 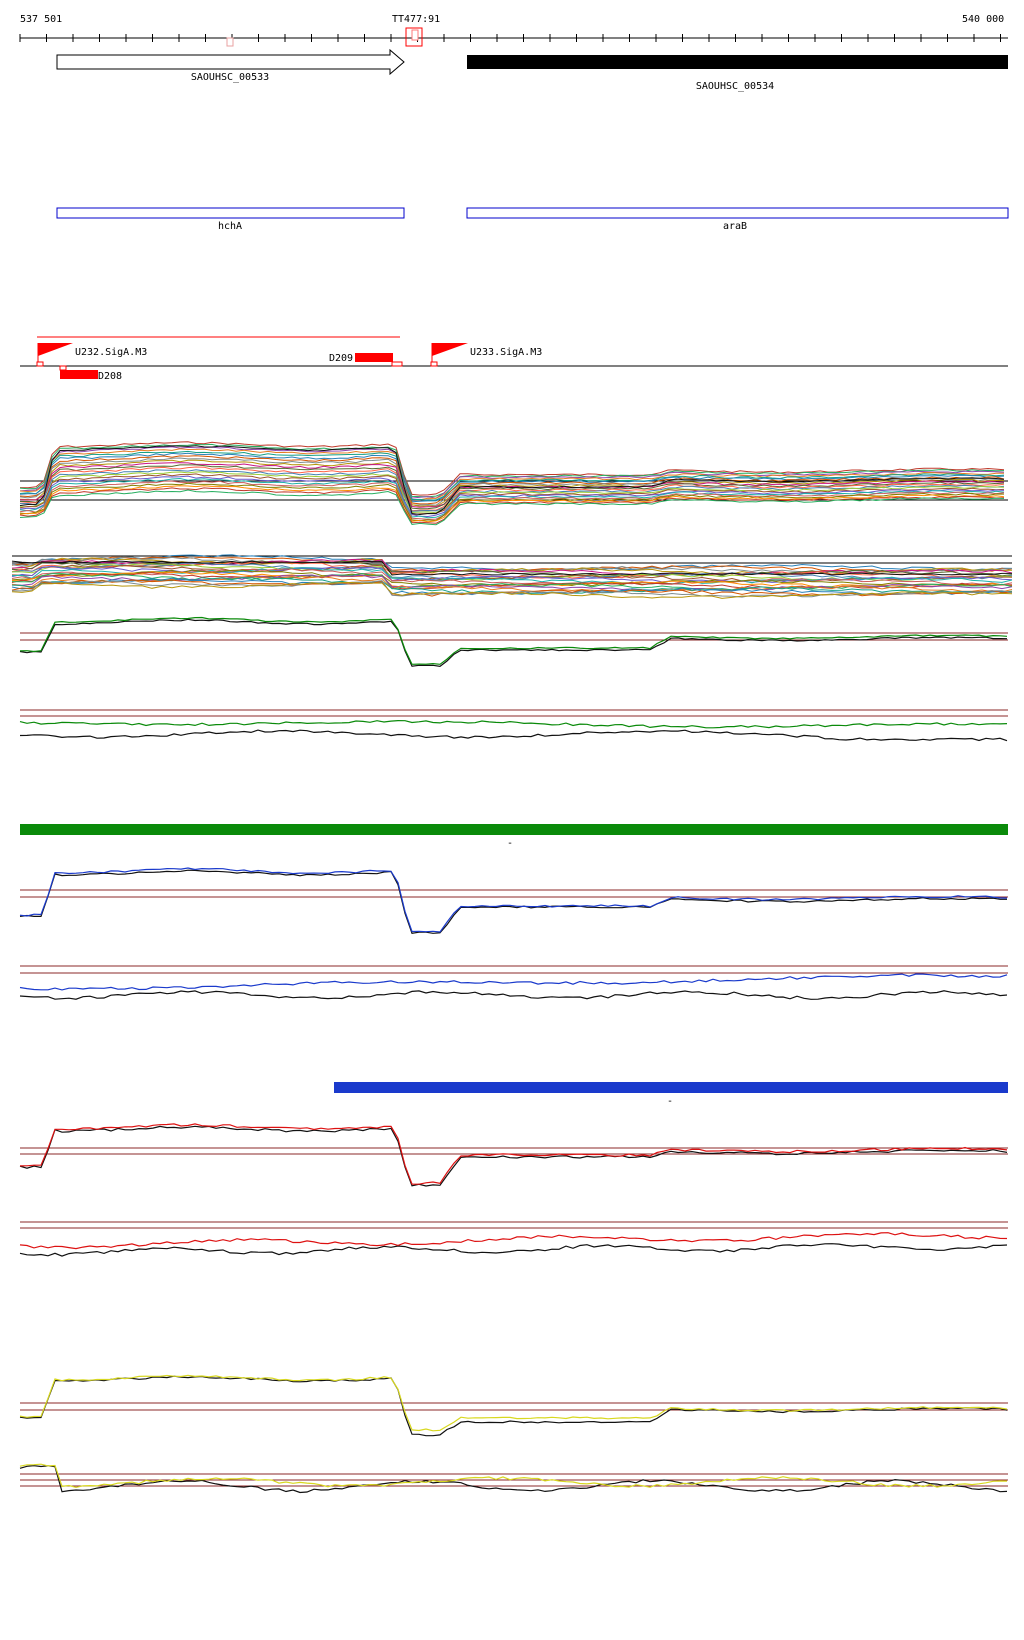 What do you see at coordinates (514, 836) in the screenshot?
I see `segment-green: -` at bounding box center [514, 836].